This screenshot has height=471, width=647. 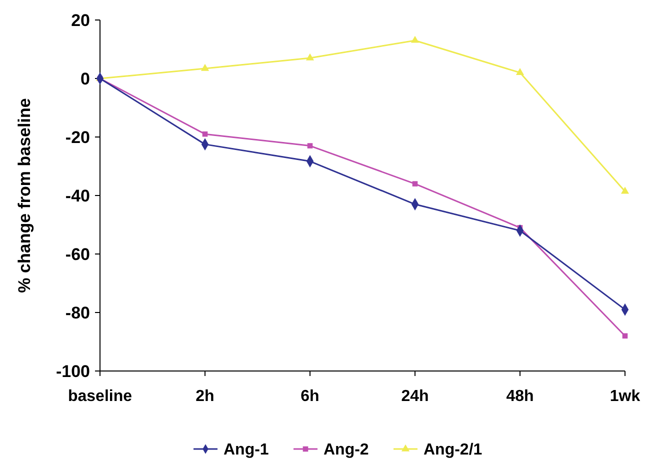 What do you see at coordinates (205, 396) in the screenshot?
I see `x-tick-label: 2h` at bounding box center [205, 396].